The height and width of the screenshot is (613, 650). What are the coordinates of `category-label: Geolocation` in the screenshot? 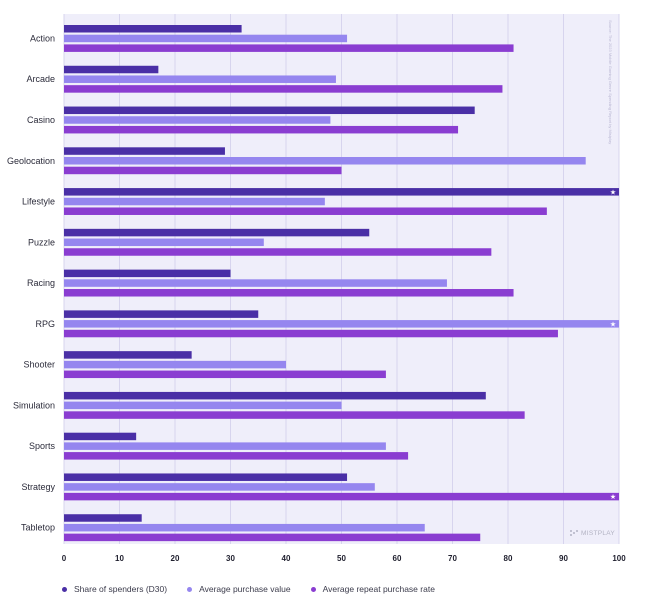 It's located at (31, 161).